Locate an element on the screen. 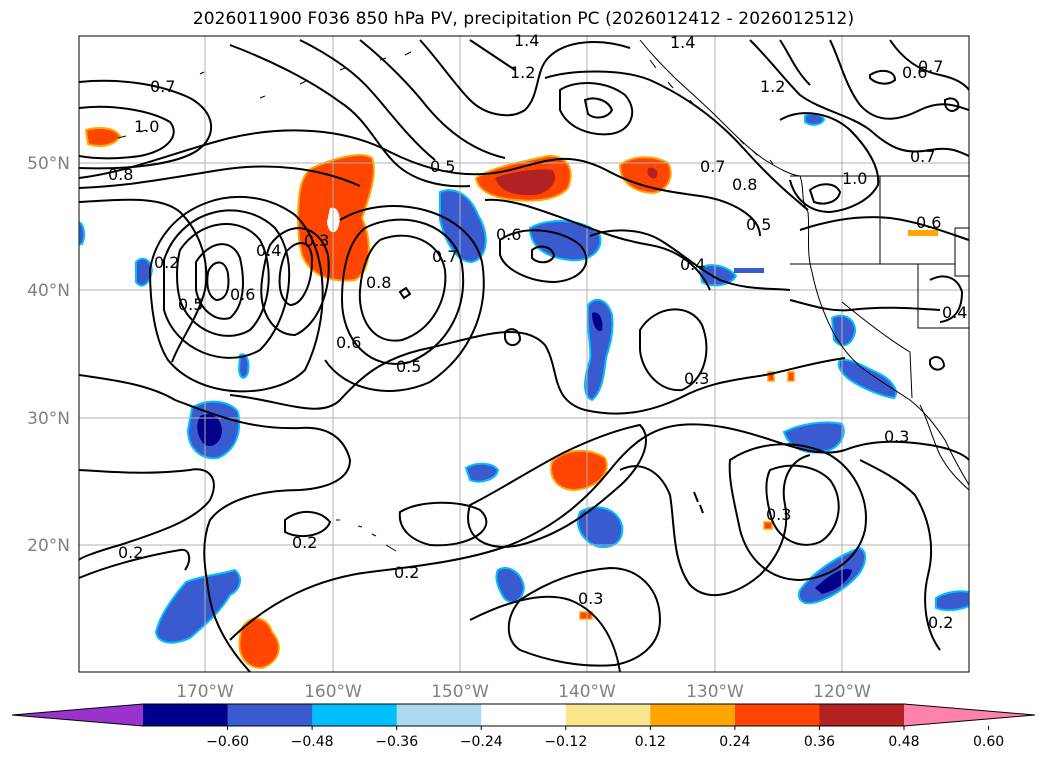 The height and width of the screenshot is (765, 1047). lat-label: 20°N is located at coordinates (48, 546).